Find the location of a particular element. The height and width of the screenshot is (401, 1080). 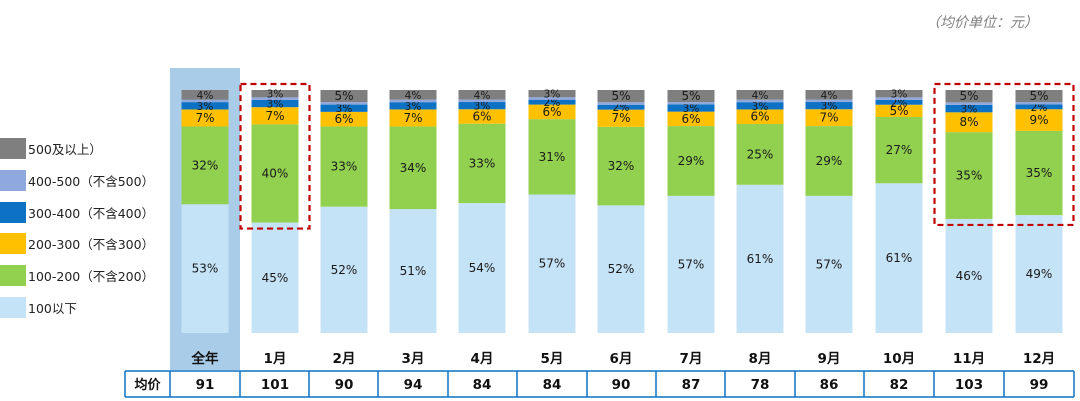

data-label-6m-100-200: 32% is located at coordinates (621, 166).